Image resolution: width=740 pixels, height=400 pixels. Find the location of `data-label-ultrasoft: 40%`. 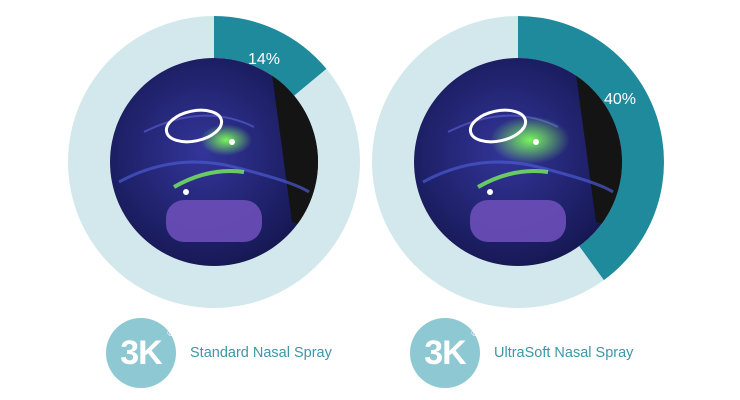

data-label-ultrasoft: 40% is located at coordinates (620, 99).